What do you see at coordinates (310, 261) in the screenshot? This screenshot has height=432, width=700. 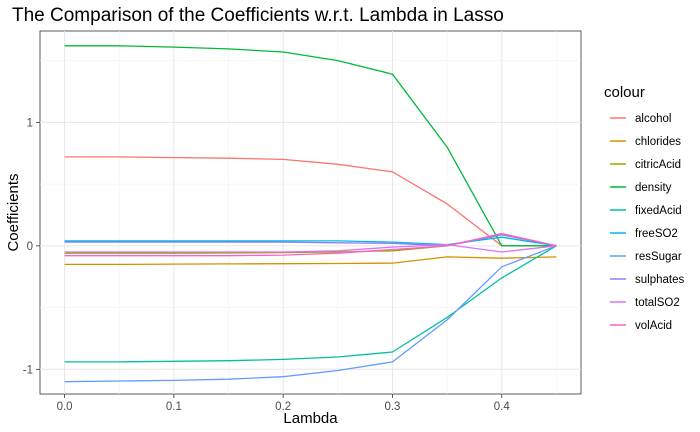 I see `series-line-chlorides` at bounding box center [310, 261].